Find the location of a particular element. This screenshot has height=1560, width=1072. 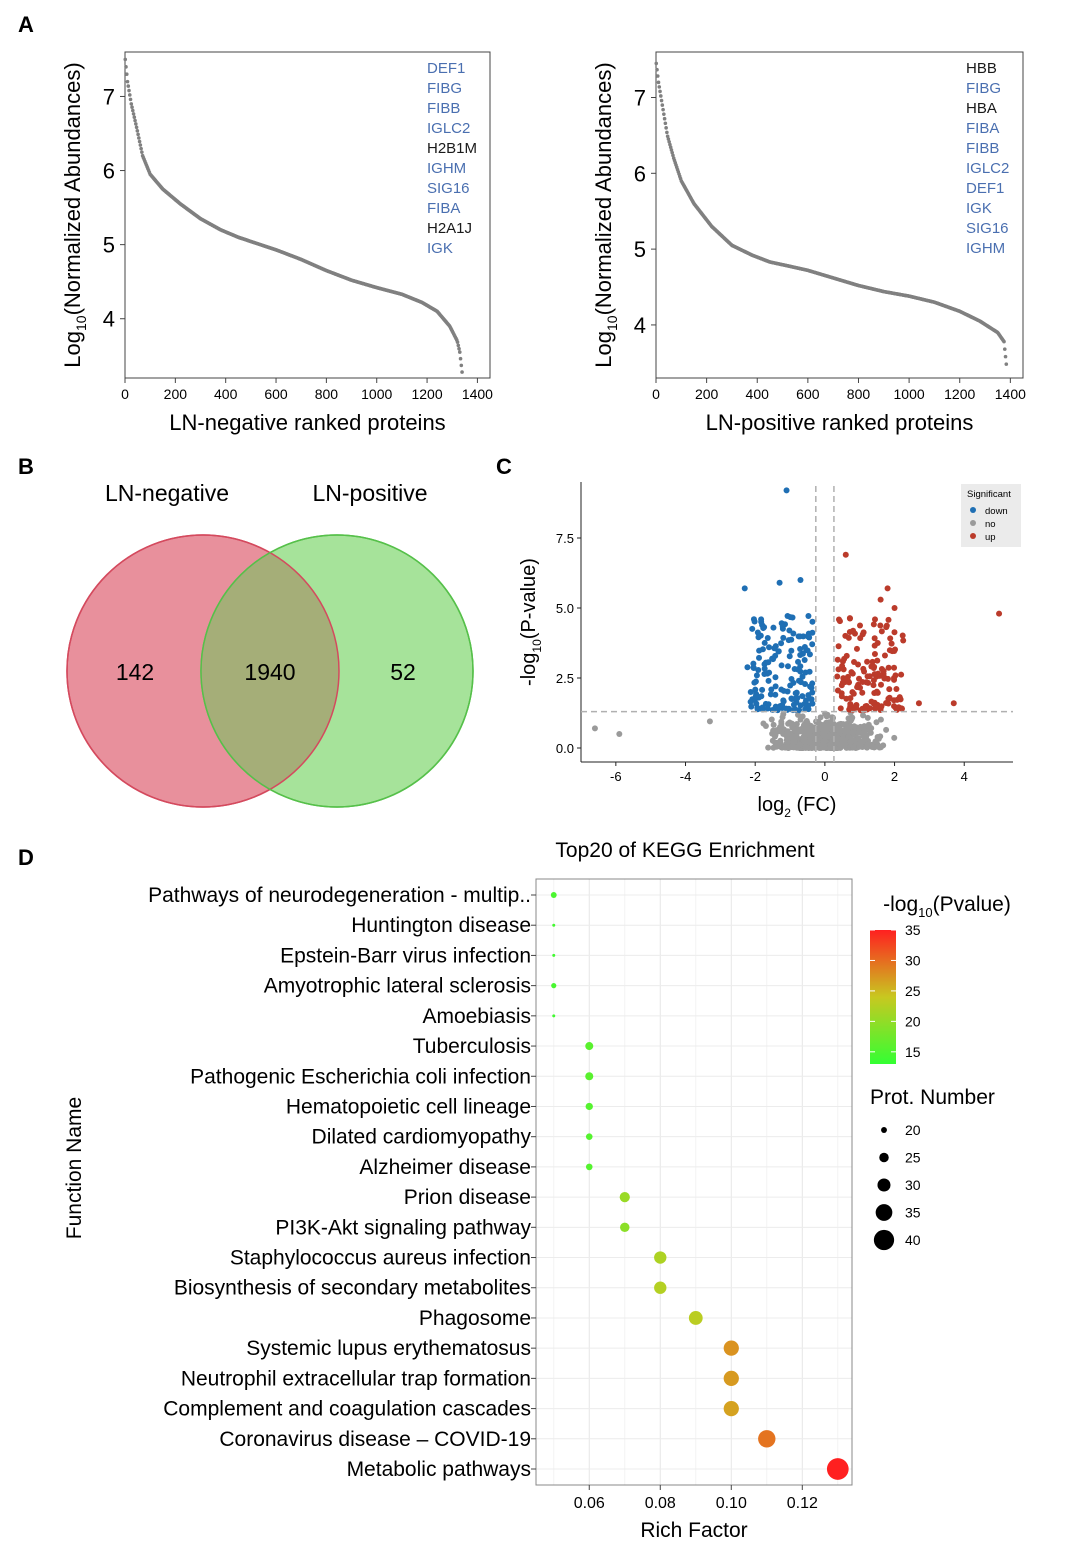

protein-label: SIG16 is located at coordinates (987, 228).